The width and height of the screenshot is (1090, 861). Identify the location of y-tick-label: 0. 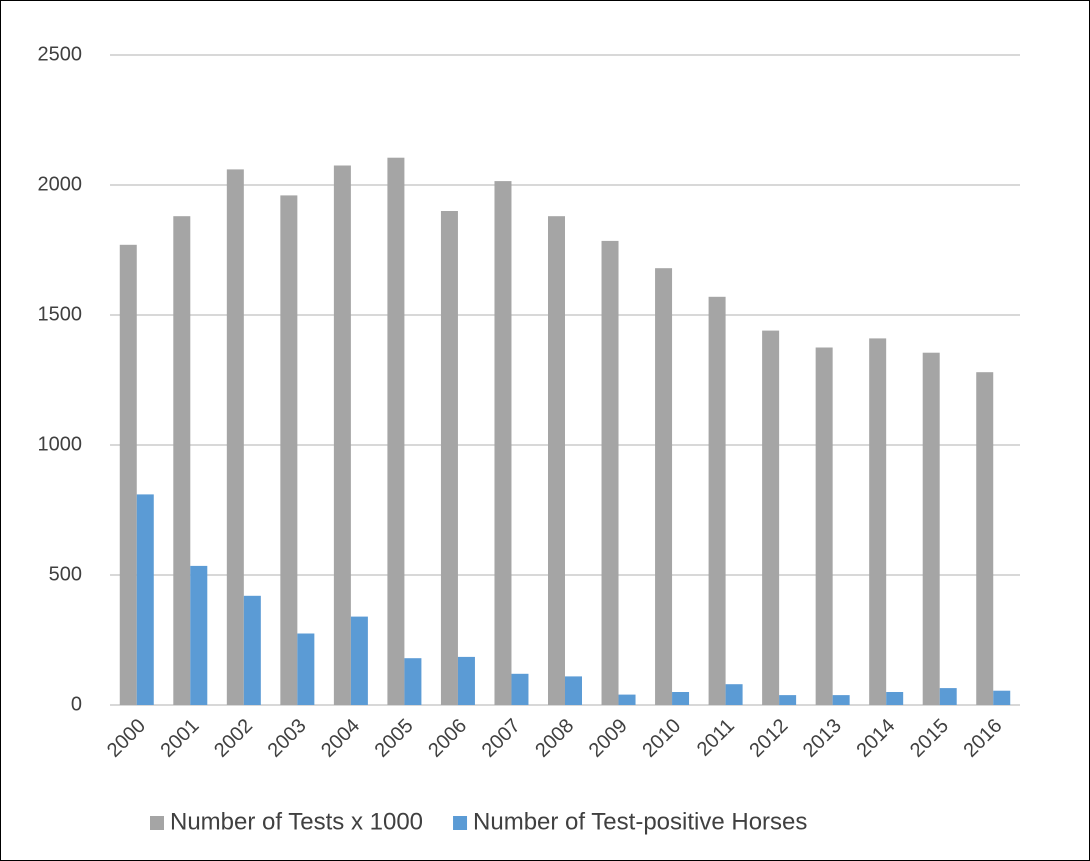
(76, 704).